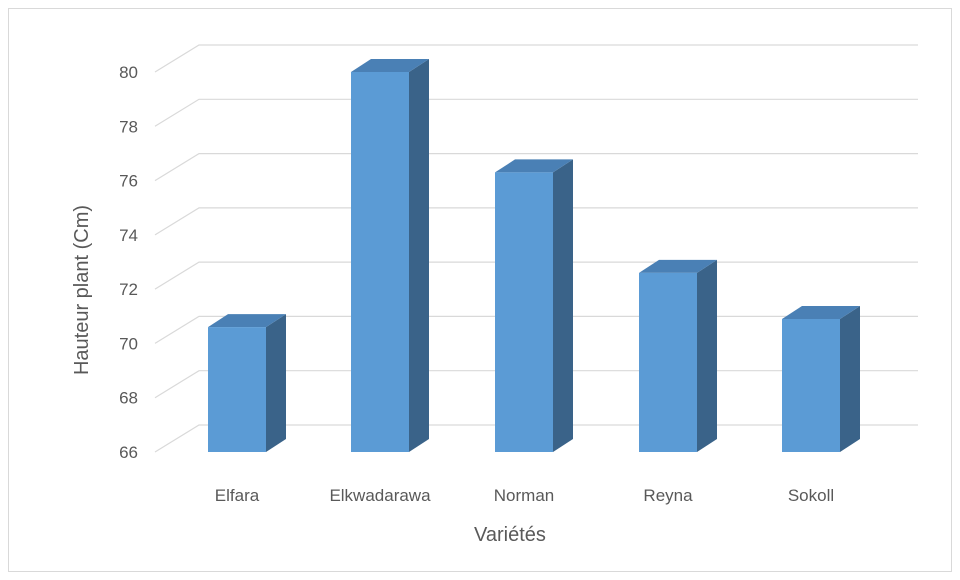 The image size is (960, 580). I want to click on x-tick-labels: Elfara Elkwadarawa Norman Reyna Sokoll, so click(524, 495).